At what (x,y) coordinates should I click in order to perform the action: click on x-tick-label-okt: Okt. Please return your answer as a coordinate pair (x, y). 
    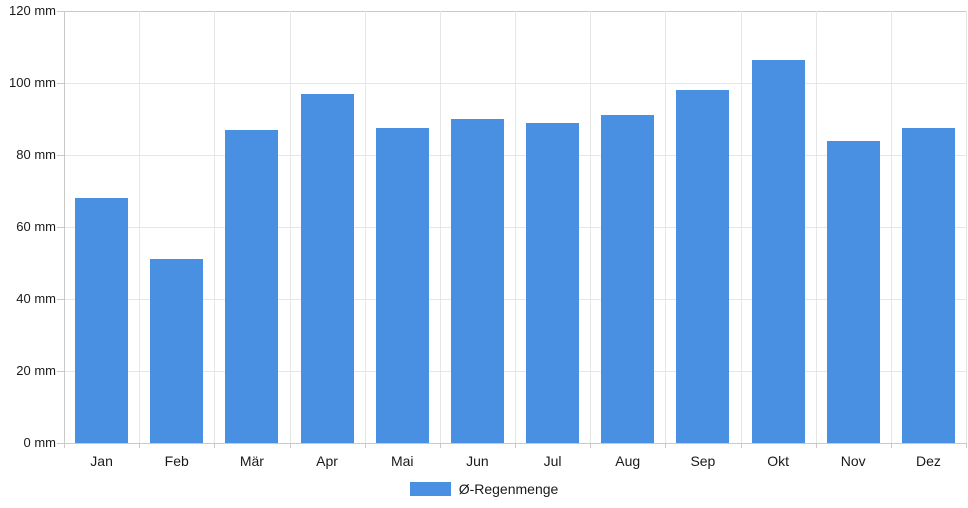
    Looking at the image, I should click on (778, 461).